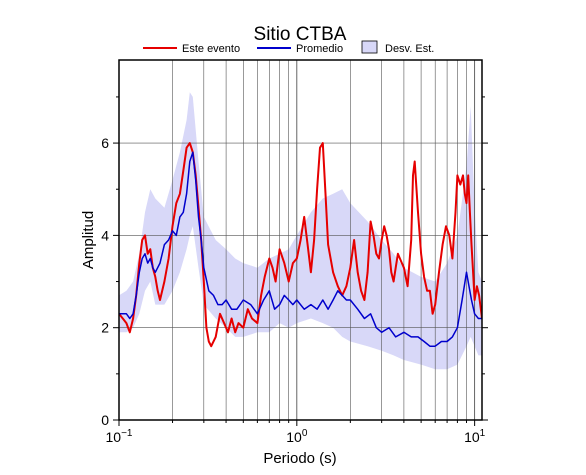 The height and width of the screenshot is (475, 586). I want to click on y-tick-label: 2, so click(105, 328).